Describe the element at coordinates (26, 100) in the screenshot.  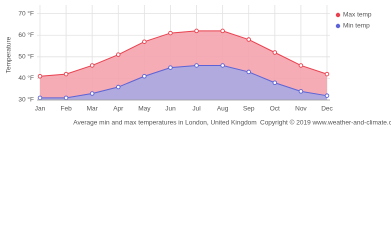
I see `y-tick-label: 30 °F` at that location.